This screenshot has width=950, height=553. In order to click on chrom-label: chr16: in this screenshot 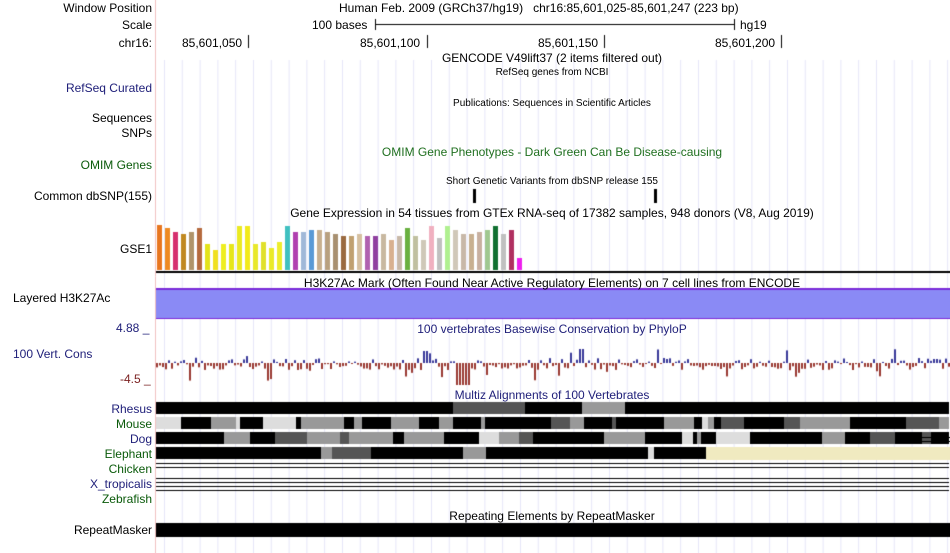, I will do `click(135, 43)`.